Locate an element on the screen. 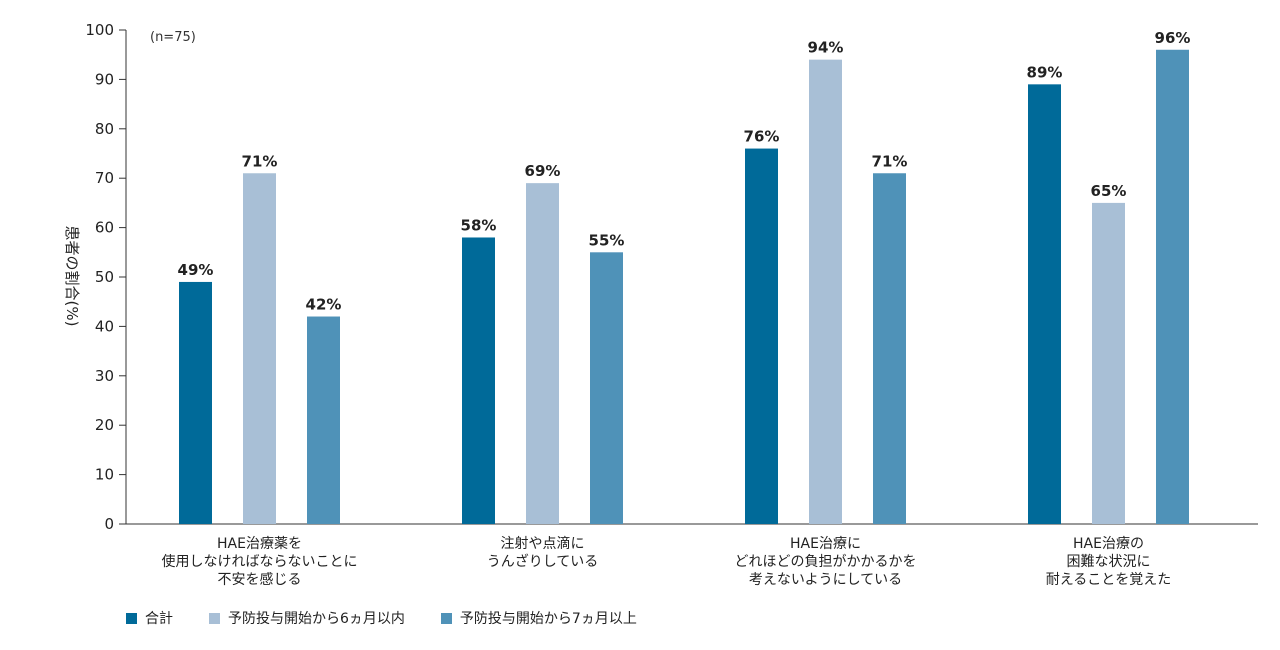 This screenshot has width=1280, height=650. category-label: HAE治療の is located at coordinates (1108, 543).